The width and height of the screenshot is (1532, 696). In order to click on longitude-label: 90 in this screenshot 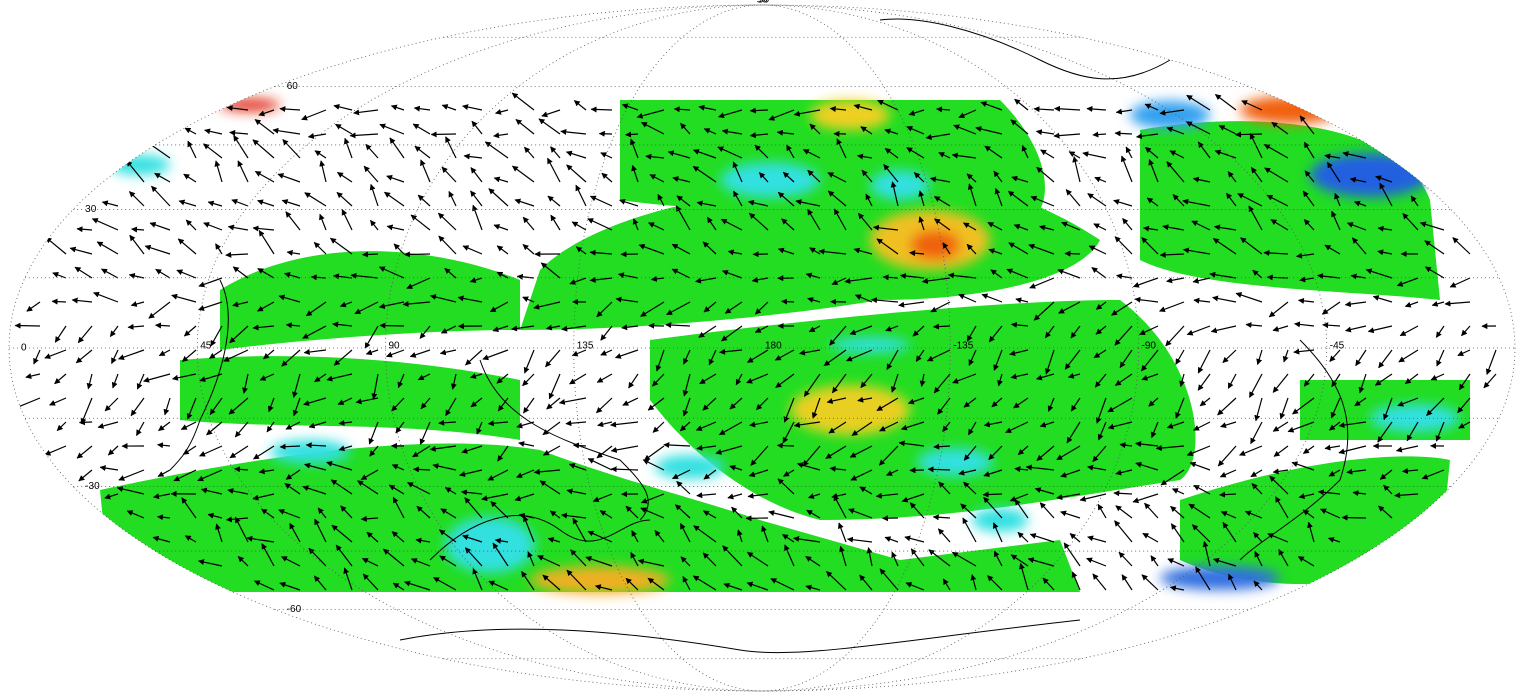, I will do `click(395, 346)`.